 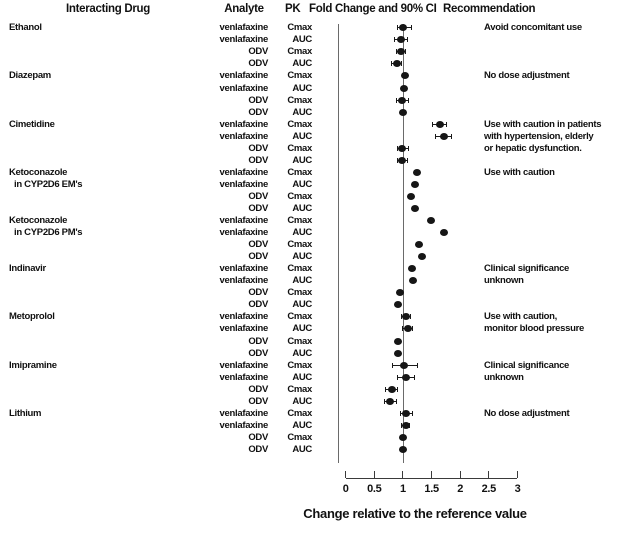 I want to click on x-tick-label: 0, so click(x=345, y=489).